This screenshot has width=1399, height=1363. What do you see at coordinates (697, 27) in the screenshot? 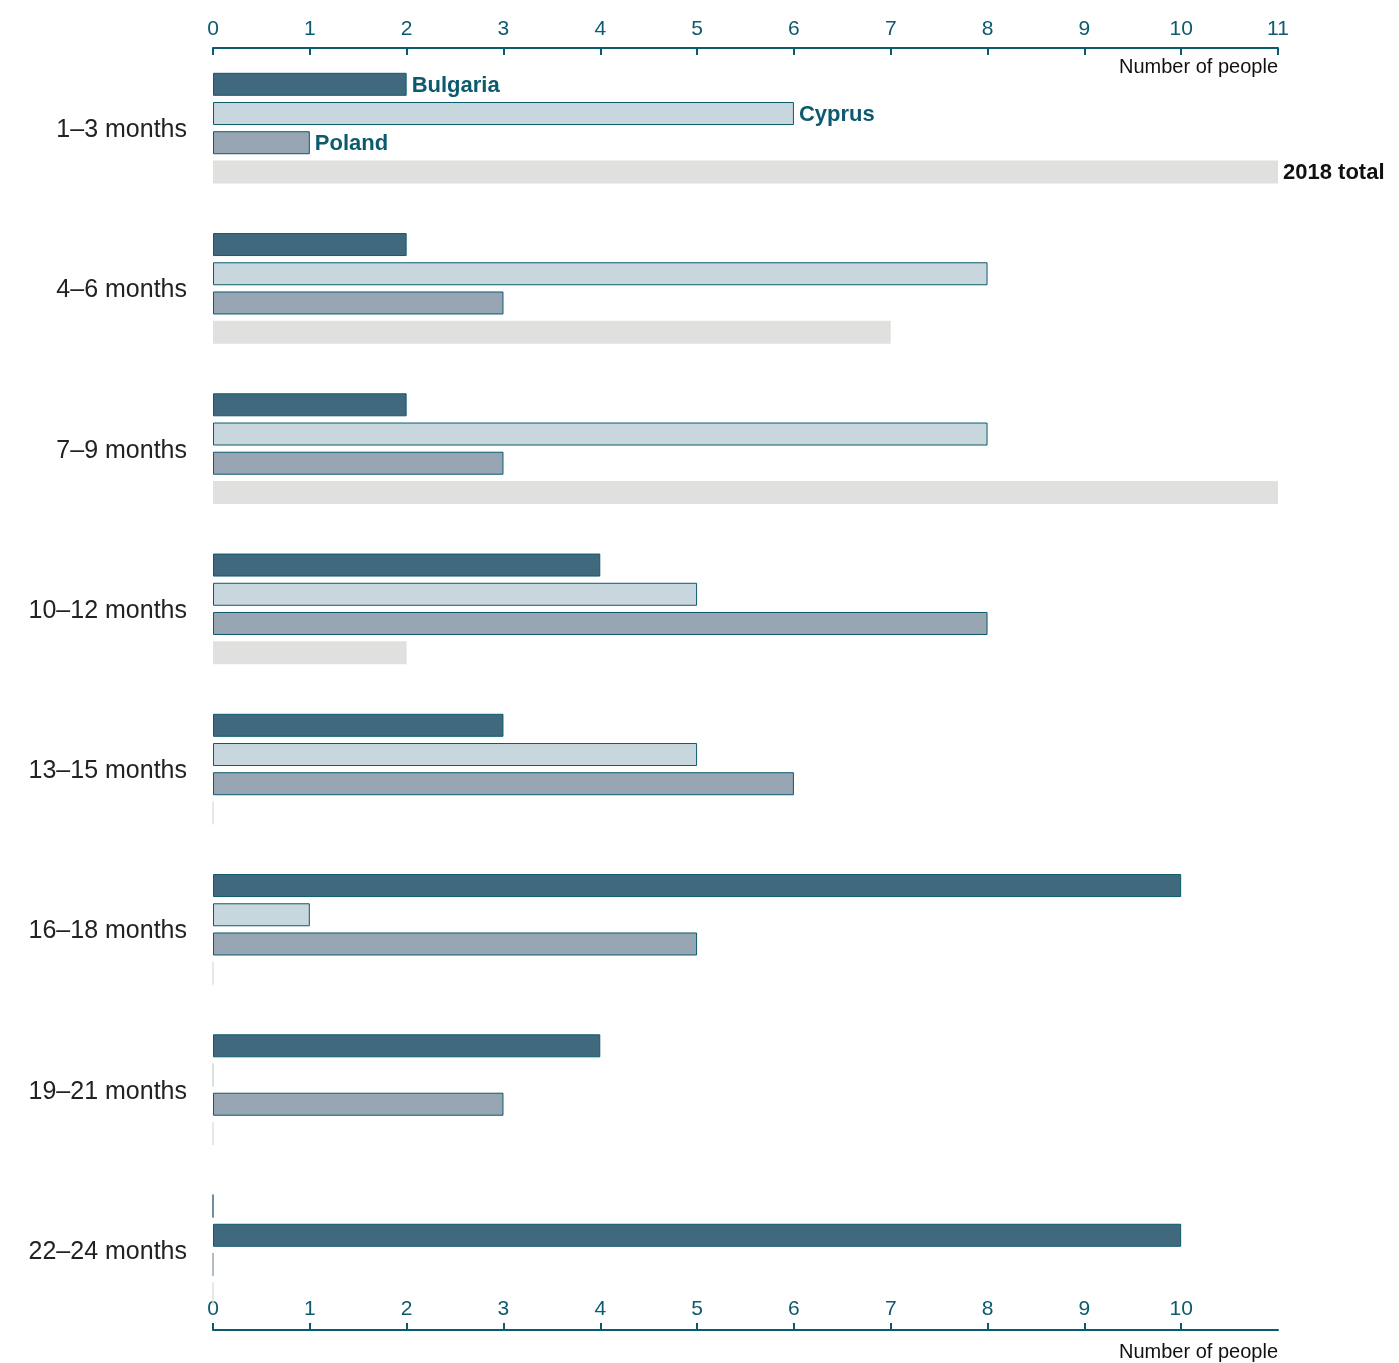
I see `x2-tick-label: 5` at bounding box center [697, 27].